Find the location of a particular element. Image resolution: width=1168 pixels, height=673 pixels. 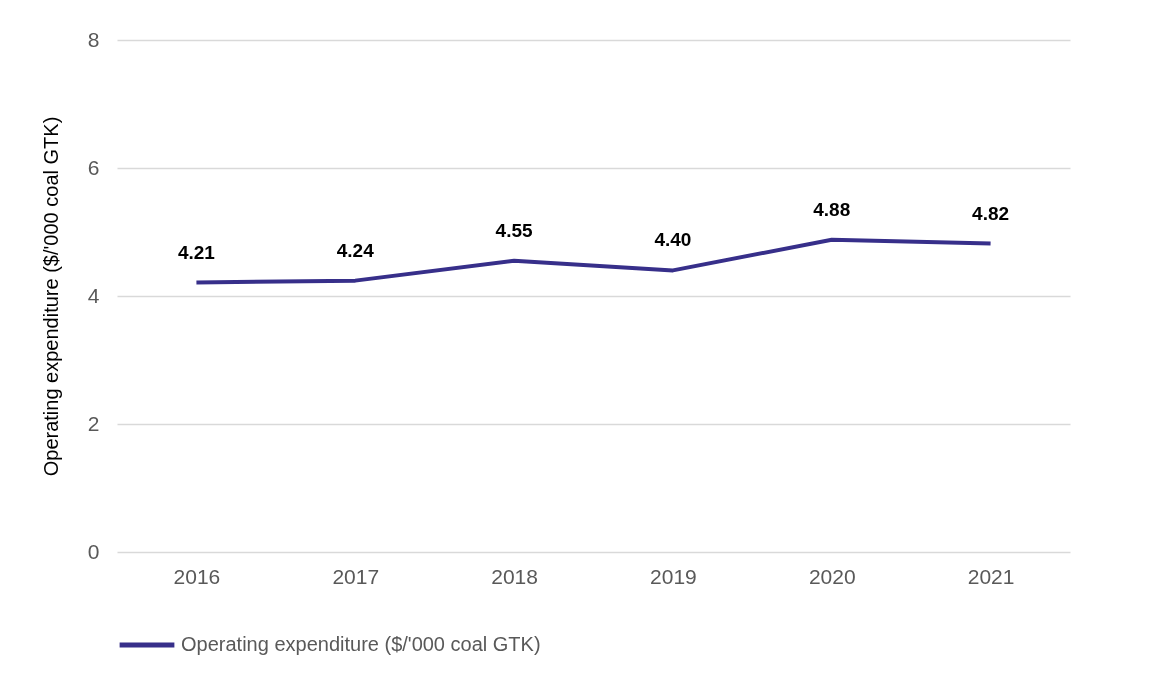

data-label: 4.40 is located at coordinates (673, 240).